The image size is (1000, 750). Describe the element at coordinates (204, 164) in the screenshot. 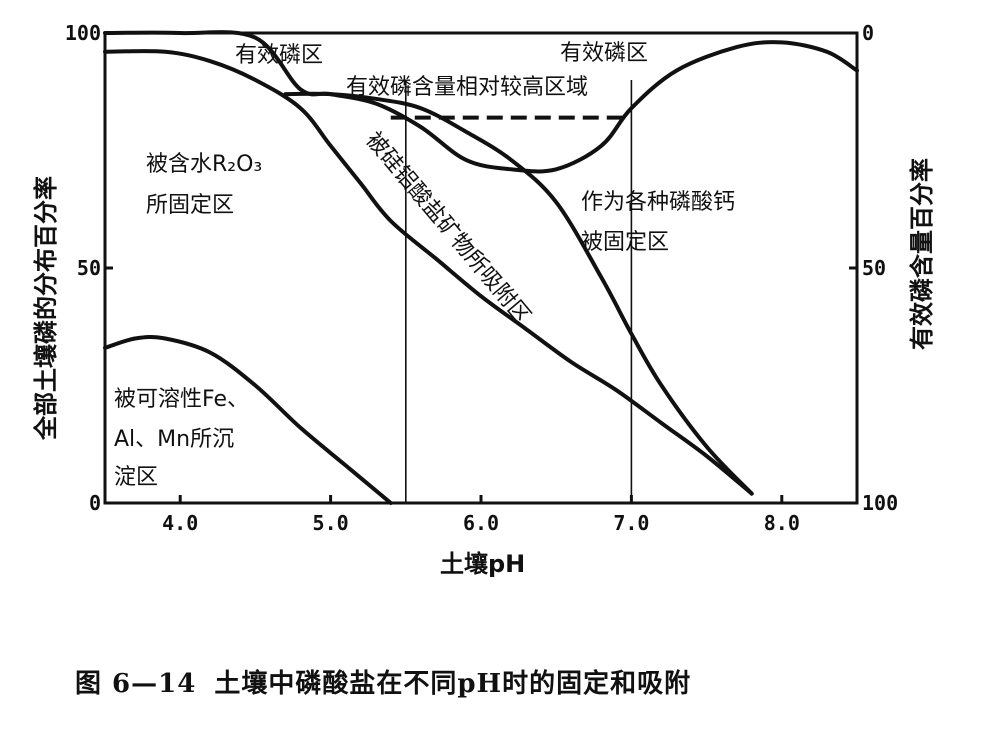

I see `annotation-r2o3-line1: 被含水R₂O₃` at that location.